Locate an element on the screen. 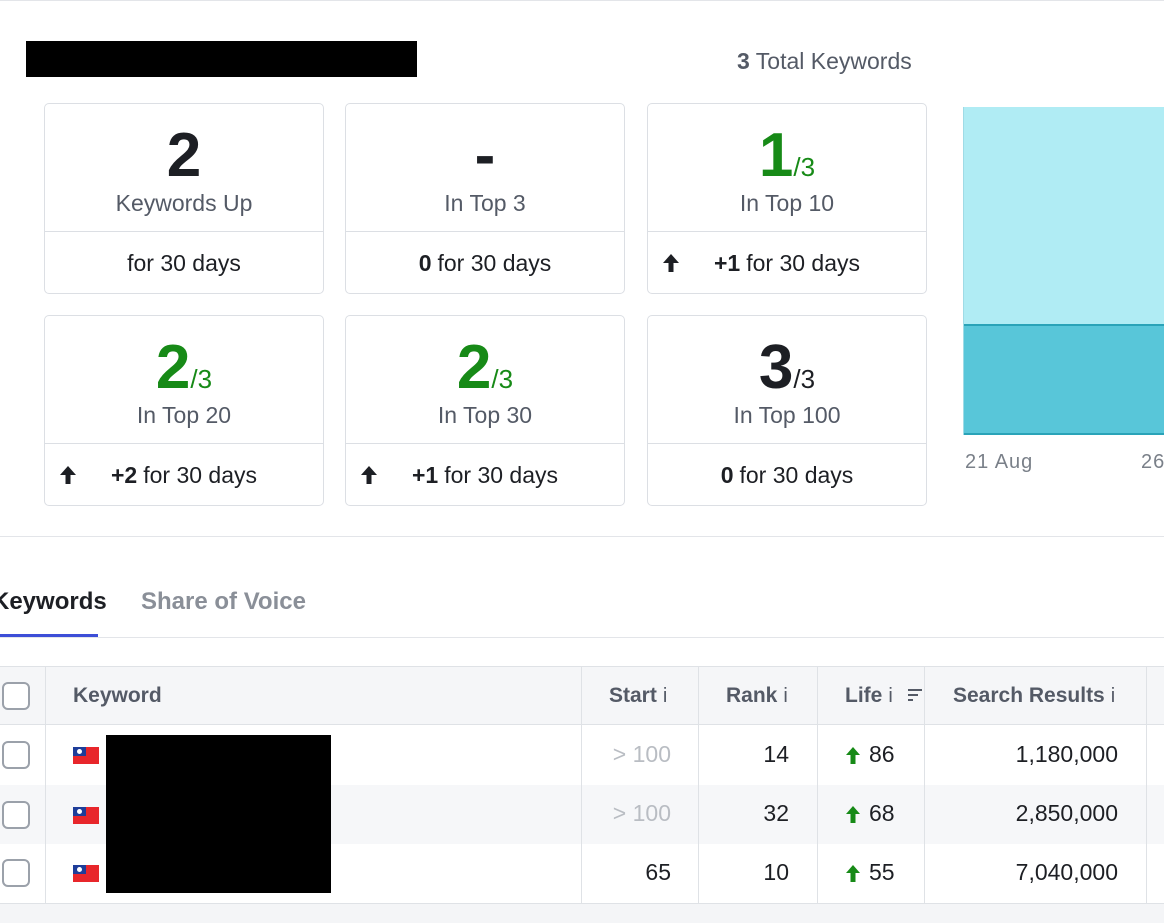 This screenshot has width=1164, height=923. card-value: 3/3 is located at coordinates (787, 367).